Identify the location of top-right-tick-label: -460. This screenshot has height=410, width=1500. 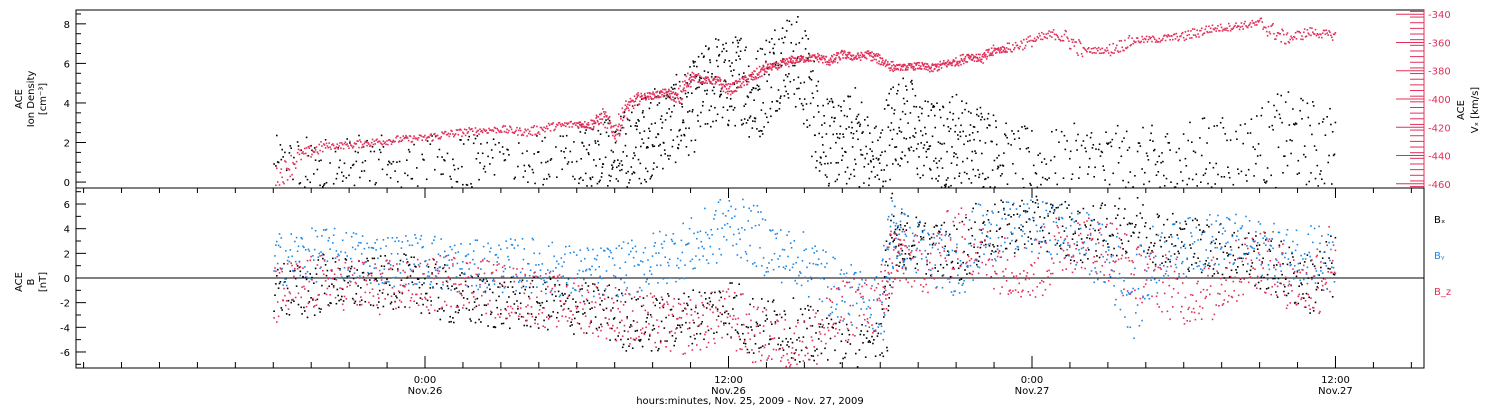
(1439, 185).